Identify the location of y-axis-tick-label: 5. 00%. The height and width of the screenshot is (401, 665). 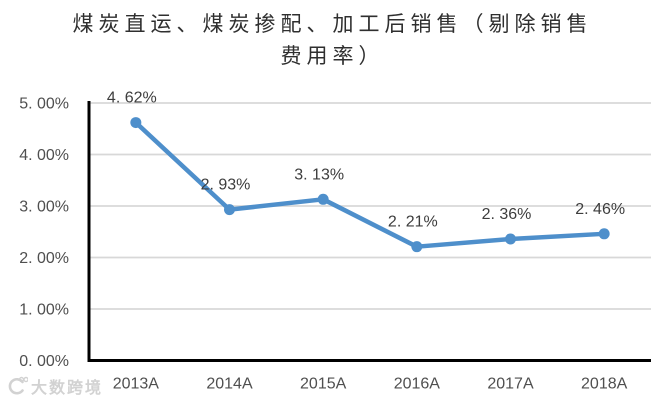
(44, 104).